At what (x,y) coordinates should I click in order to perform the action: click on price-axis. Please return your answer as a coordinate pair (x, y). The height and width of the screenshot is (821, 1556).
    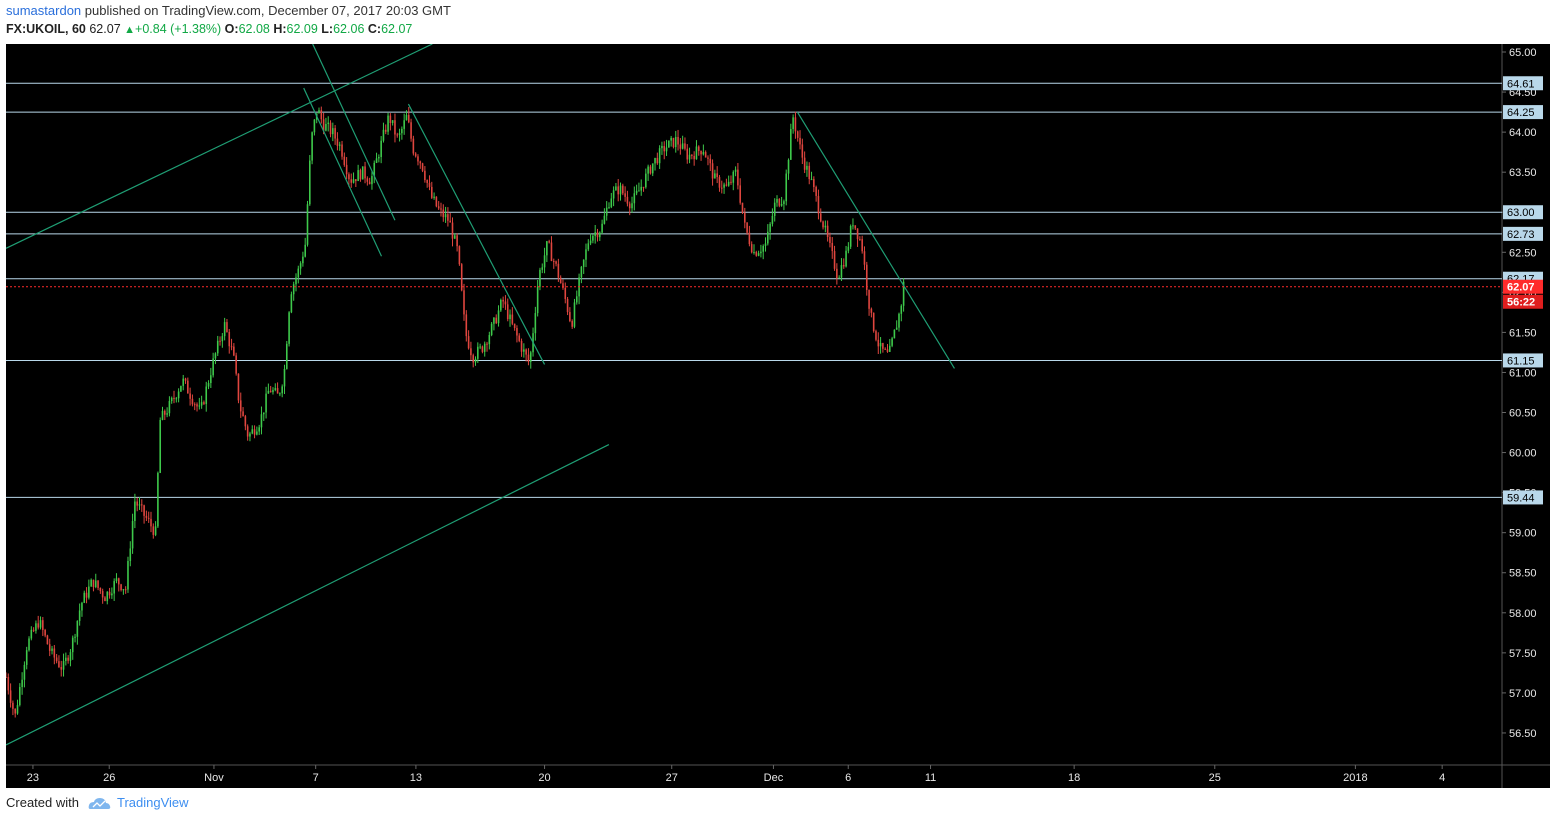
    Looking at the image, I should click on (1526, 404).